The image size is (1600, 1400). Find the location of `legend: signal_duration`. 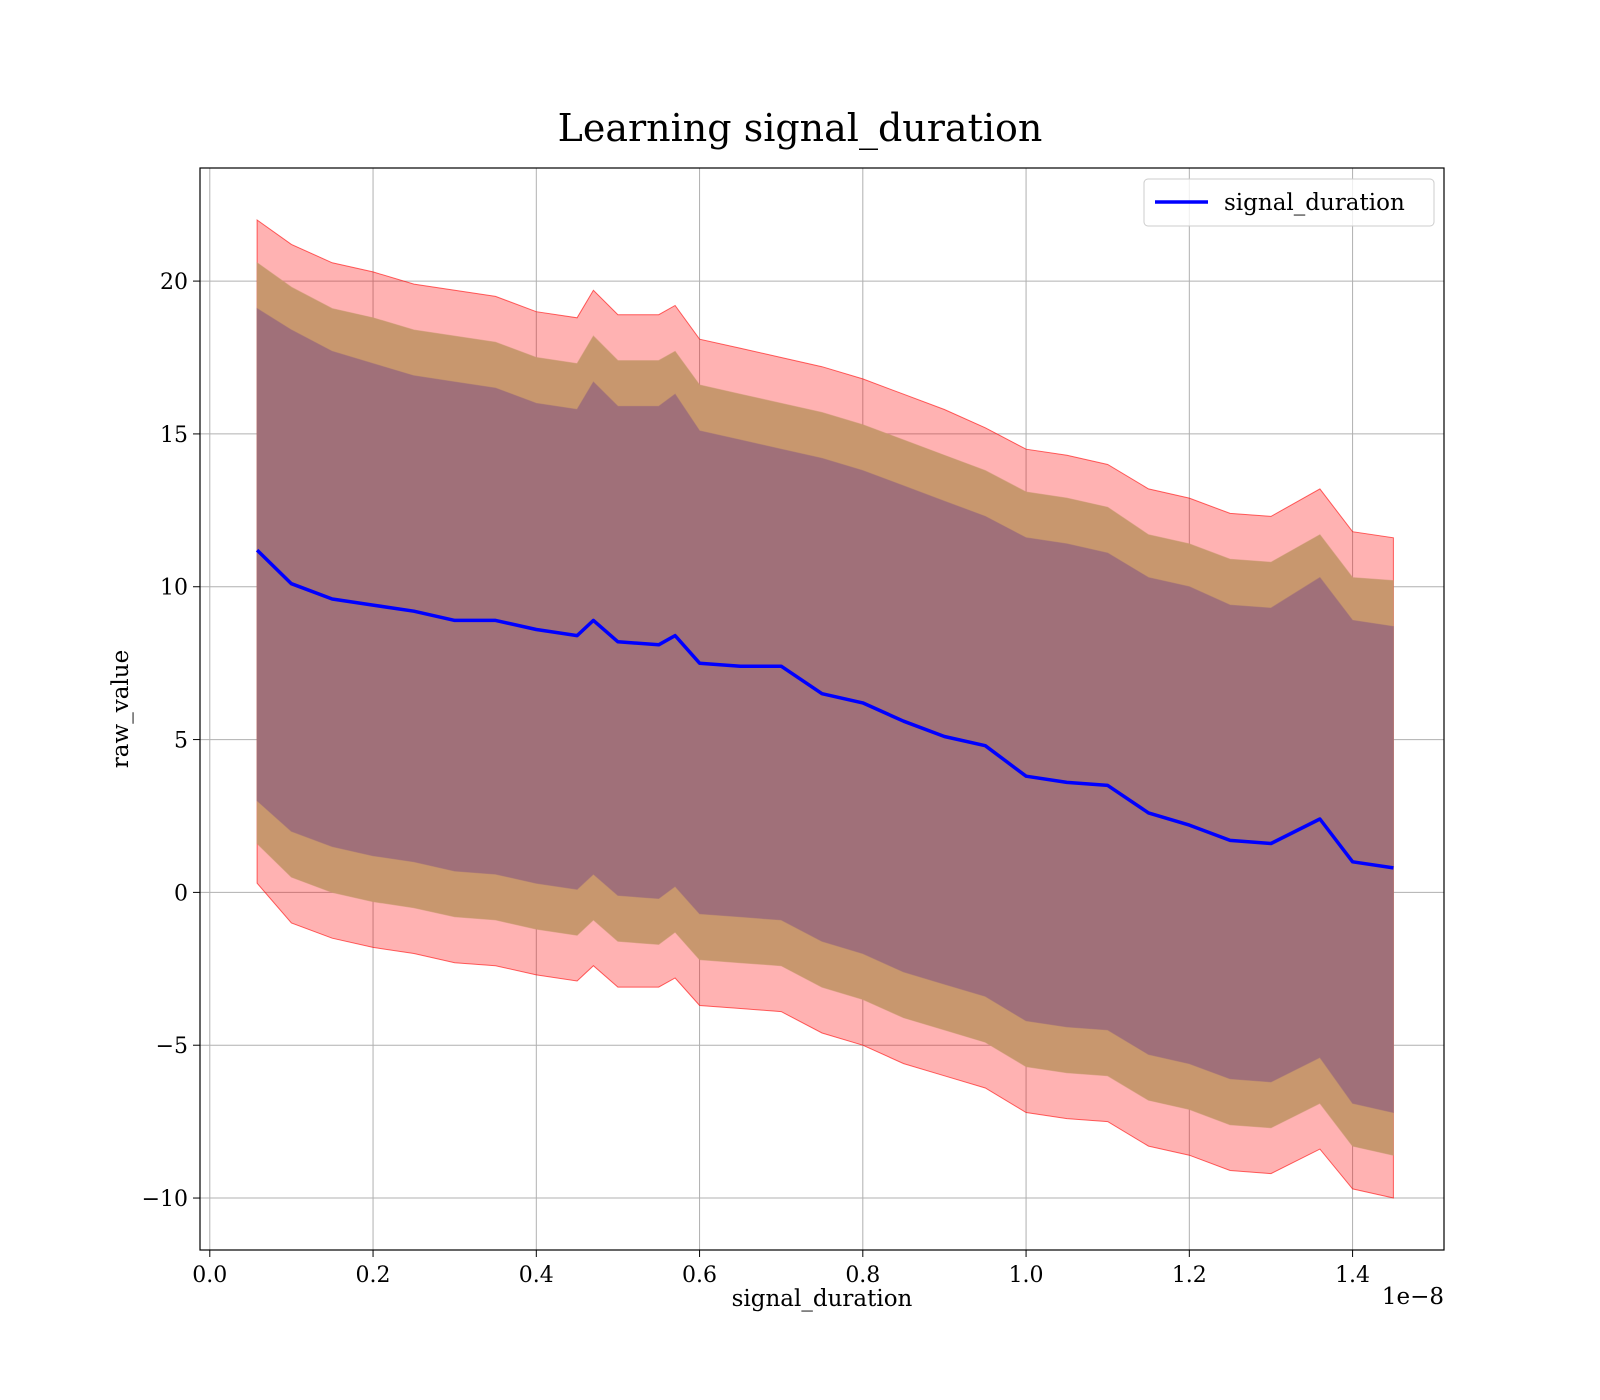

legend: signal_duration is located at coordinates (1289, 202).